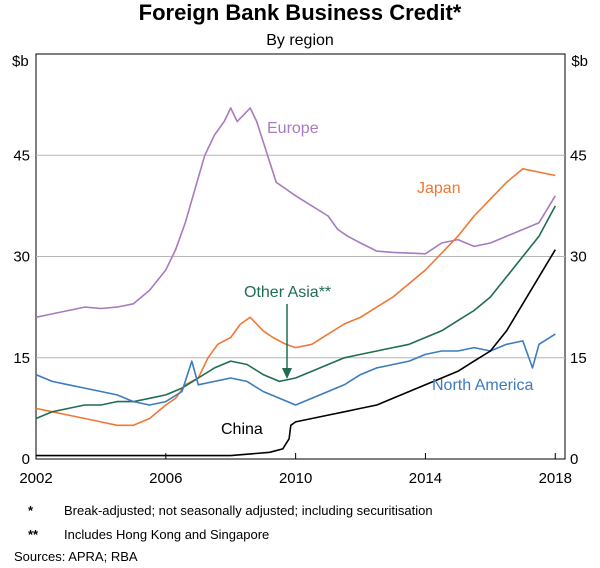 This screenshot has width=600, height=568. Describe the element at coordinates (295, 478) in the screenshot. I see `x-tick-2010: 2010` at that location.